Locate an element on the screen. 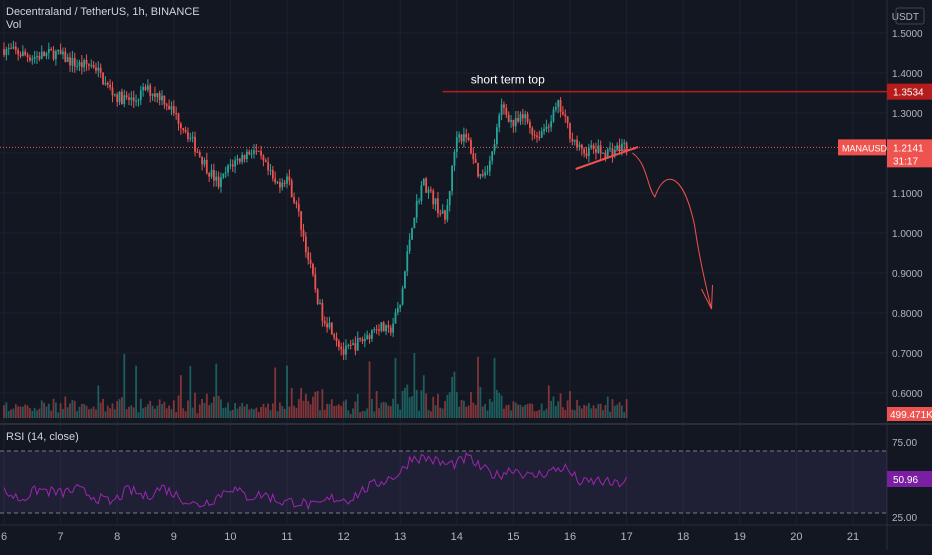 This screenshot has height=555, width=932. currency-box is located at coordinates (910, 16).